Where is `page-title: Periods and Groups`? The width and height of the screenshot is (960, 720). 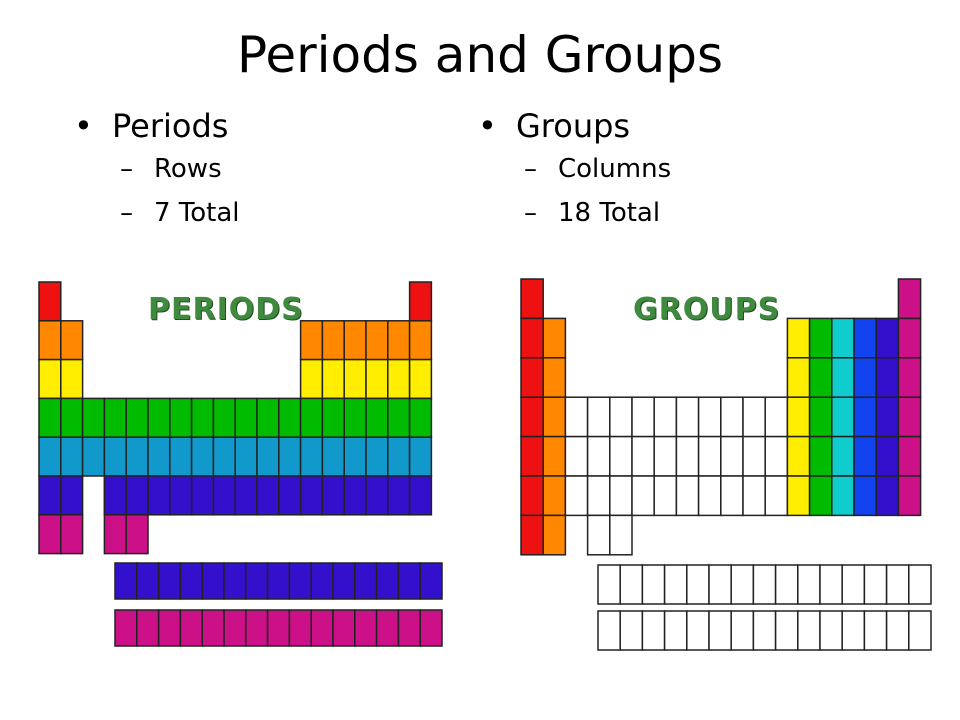
page-title: Periods and Groups is located at coordinates (480, 55).